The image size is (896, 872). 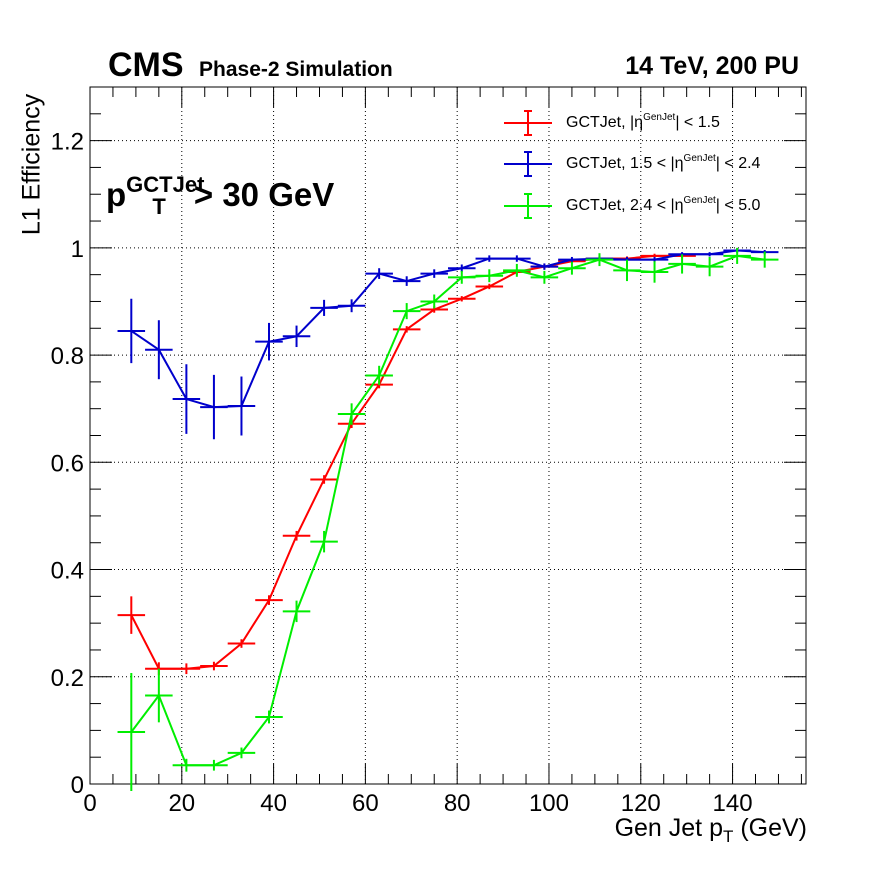 I want to click on x-tick-label: 0, so click(x=89, y=803).